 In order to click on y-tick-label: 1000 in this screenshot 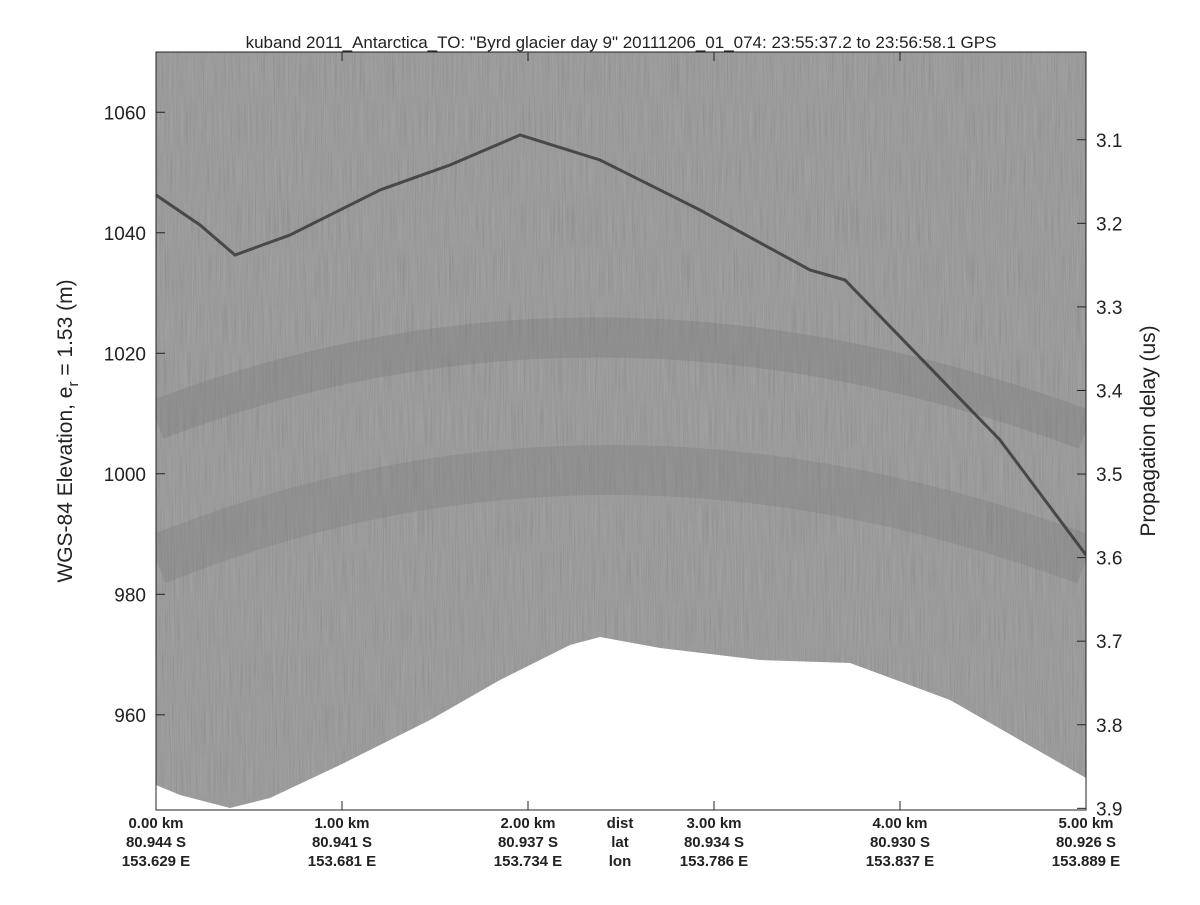, I will do `click(125, 475)`.